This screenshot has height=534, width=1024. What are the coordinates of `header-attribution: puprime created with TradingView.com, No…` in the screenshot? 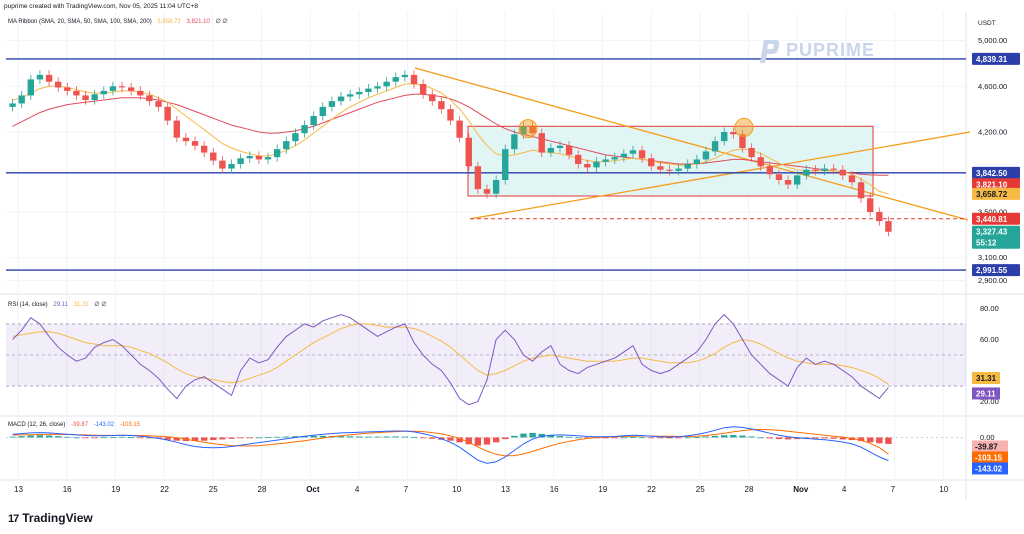 It's located at (101, 6).